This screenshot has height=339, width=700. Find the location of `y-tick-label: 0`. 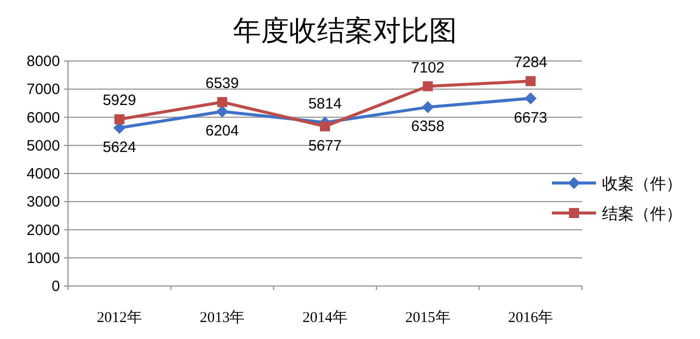

y-tick-label: 0 is located at coordinates (56, 286).